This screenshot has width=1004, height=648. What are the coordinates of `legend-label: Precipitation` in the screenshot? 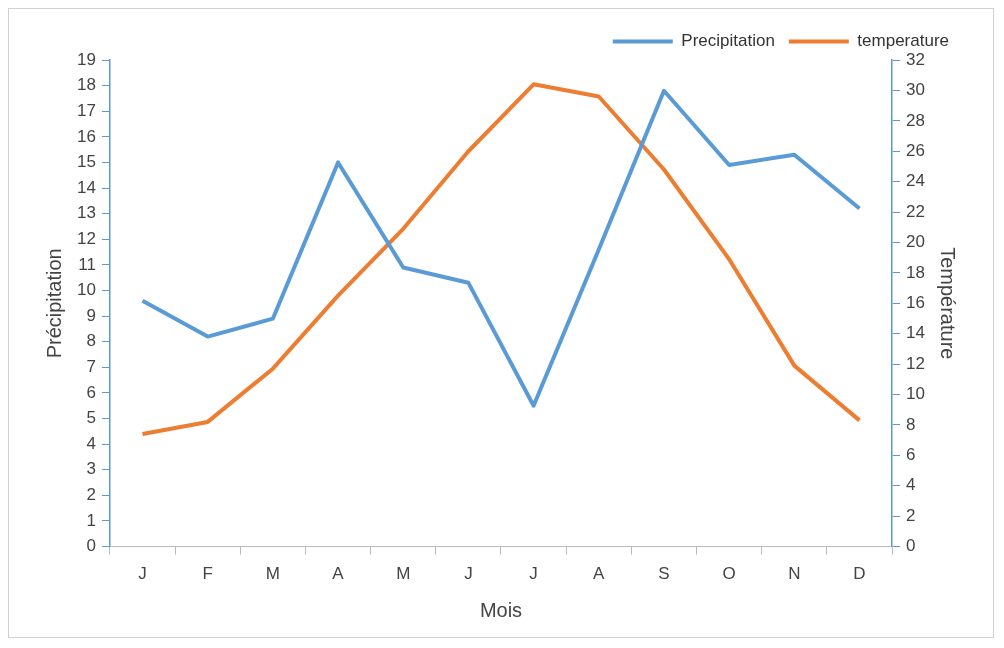 It's located at (728, 41).